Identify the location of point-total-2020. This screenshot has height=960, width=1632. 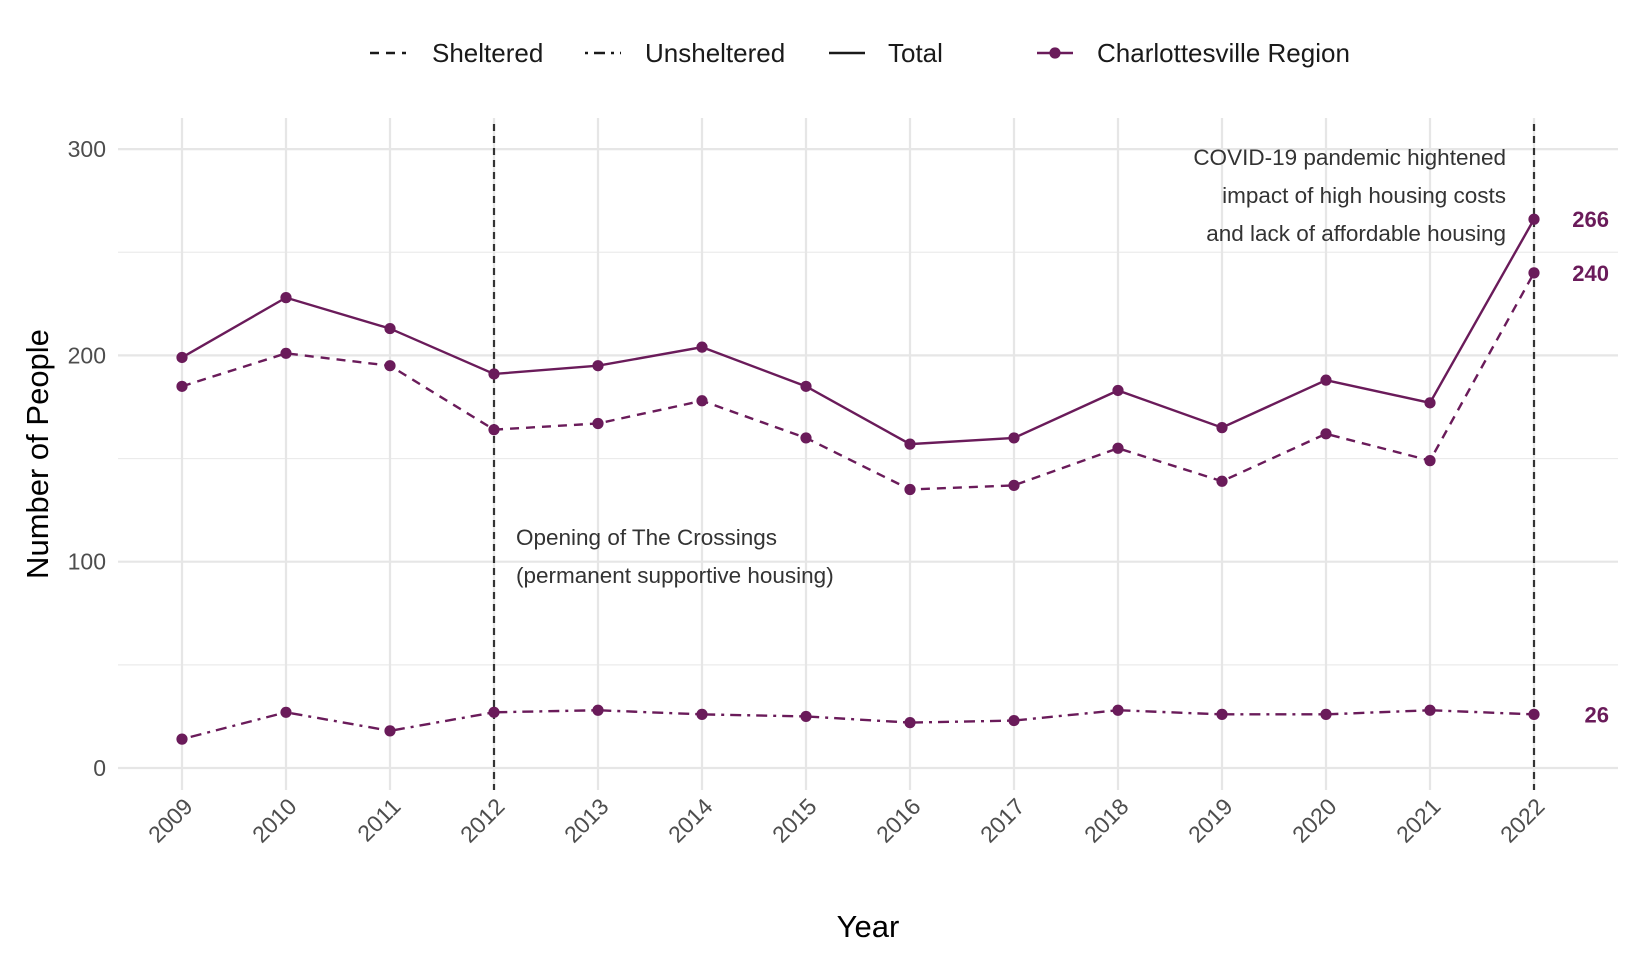
(1326, 380).